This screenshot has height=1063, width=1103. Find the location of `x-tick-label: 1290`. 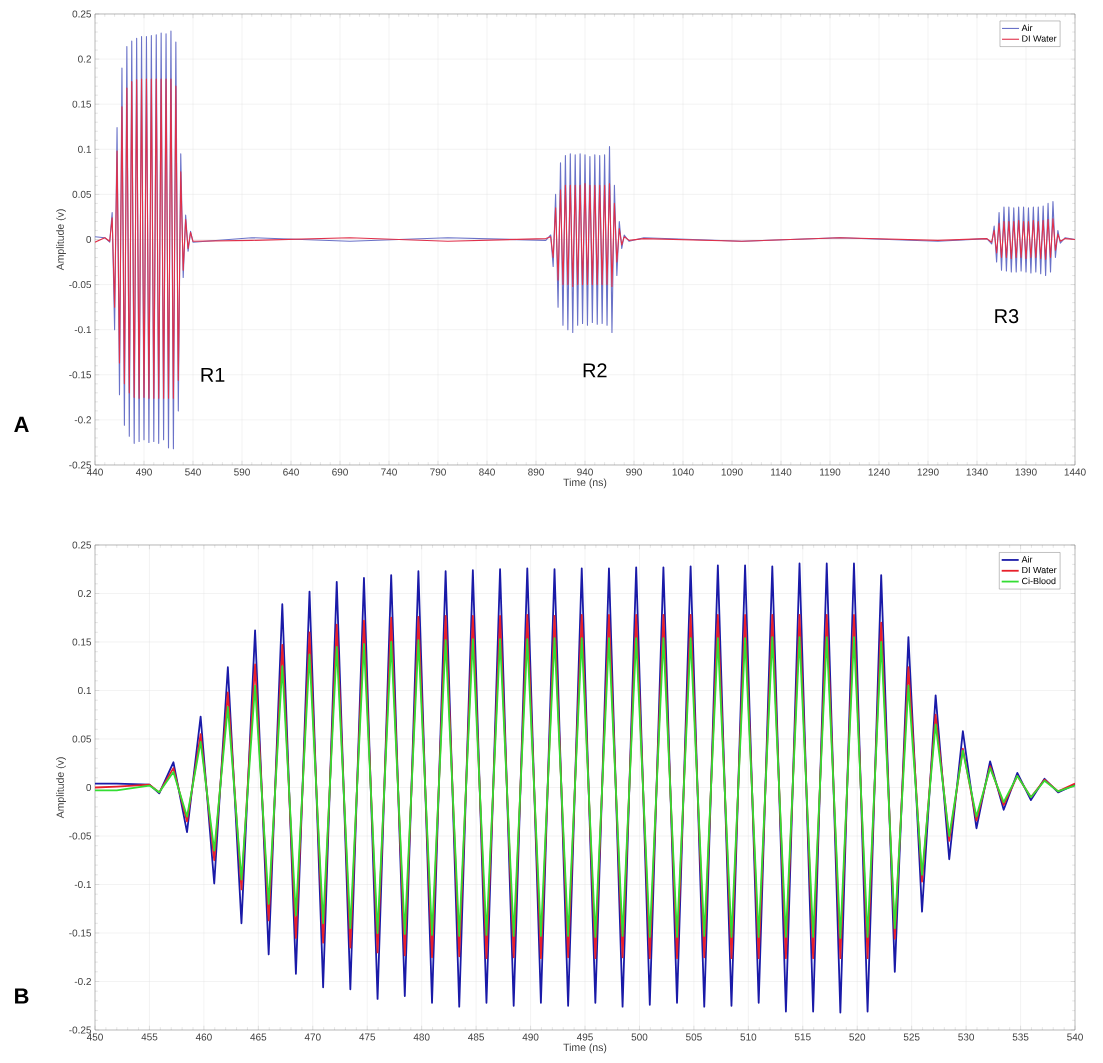

x-tick-label: 1290 is located at coordinates (928, 472).